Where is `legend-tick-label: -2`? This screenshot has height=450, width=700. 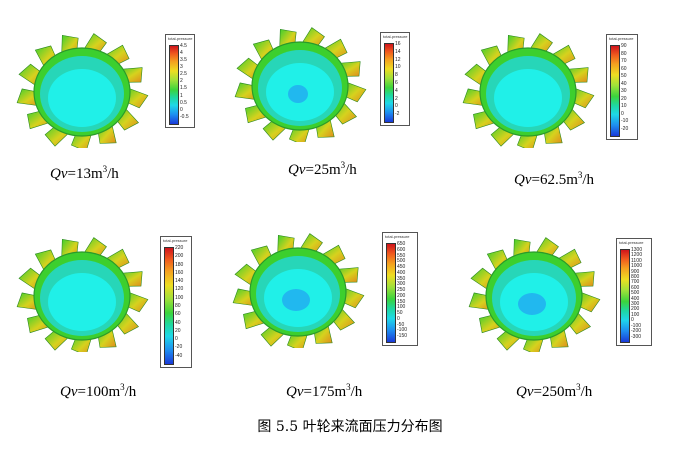 legend-tick-label: -2 is located at coordinates (397, 114).